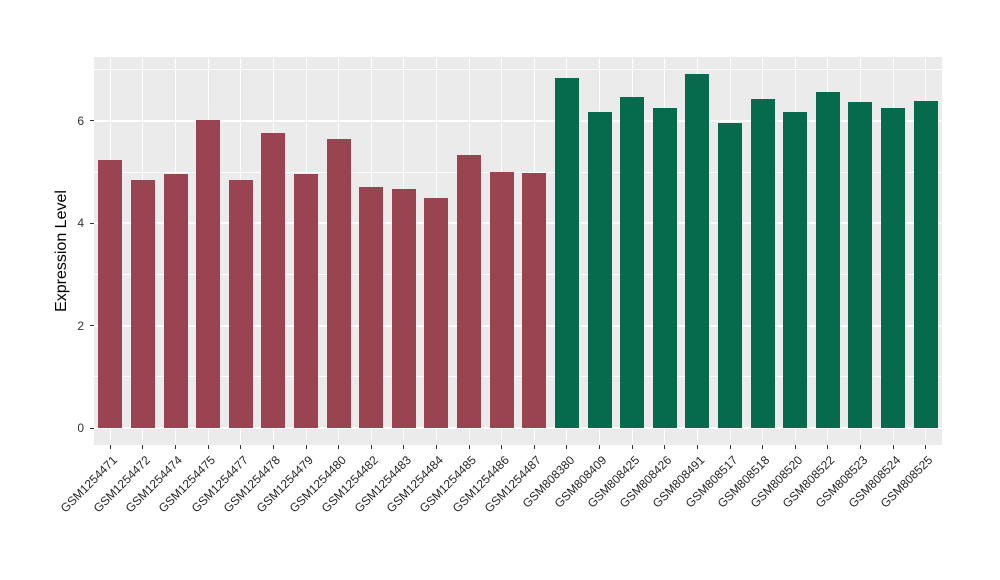 This screenshot has width=1000, height=580. What do you see at coordinates (925, 264) in the screenshot?
I see `bar-GSM808525` at bounding box center [925, 264].